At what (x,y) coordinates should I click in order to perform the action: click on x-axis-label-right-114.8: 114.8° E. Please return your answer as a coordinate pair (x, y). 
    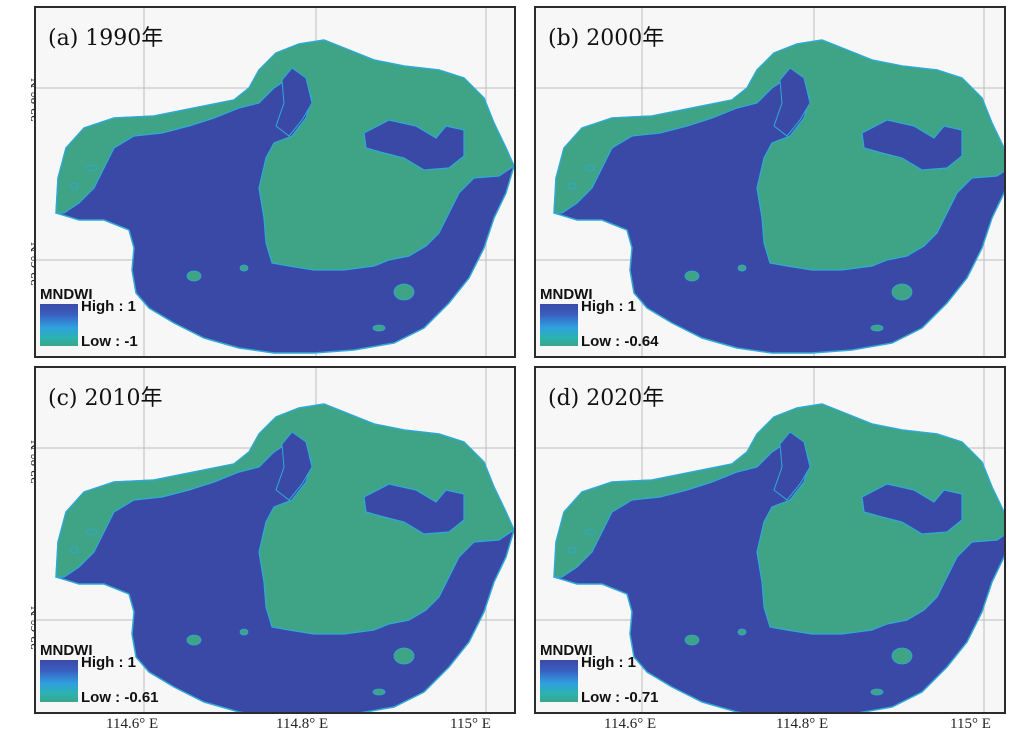
    Looking at the image, I should click on (802, 724).